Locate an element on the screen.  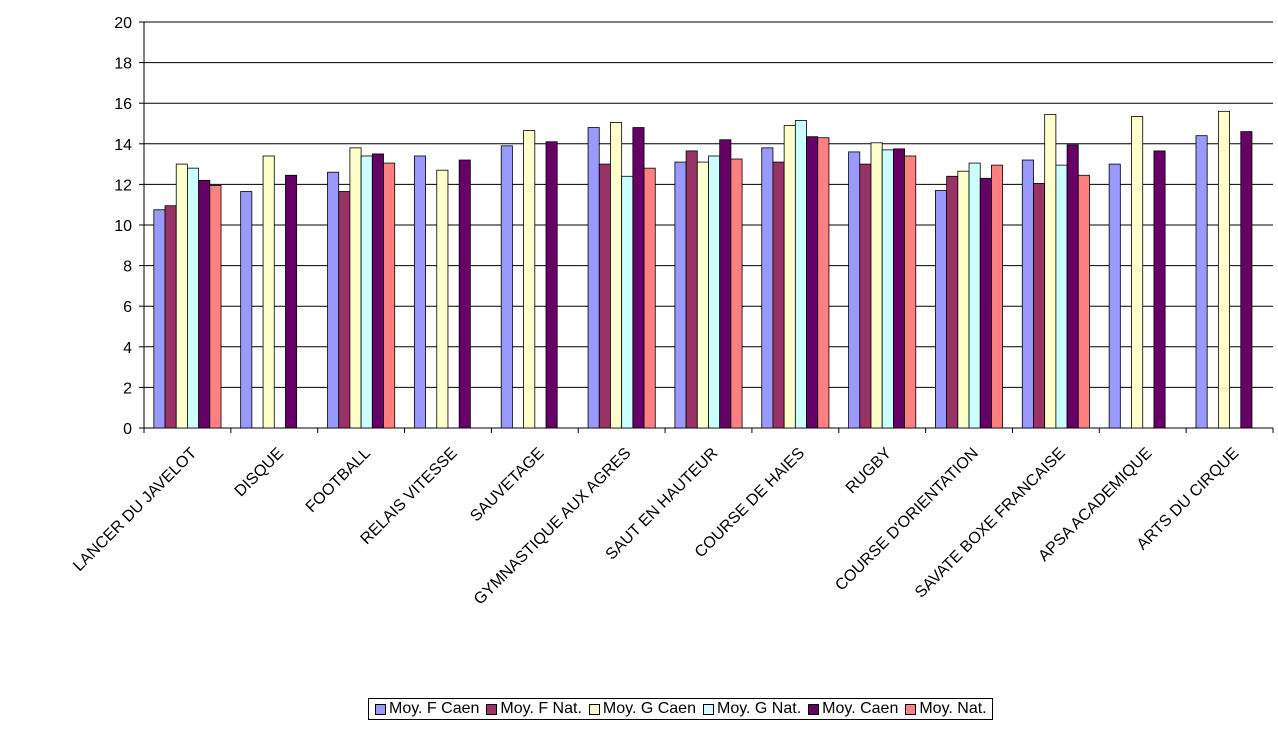
y-tick-label: 14 is located at coordinates (123, 145).